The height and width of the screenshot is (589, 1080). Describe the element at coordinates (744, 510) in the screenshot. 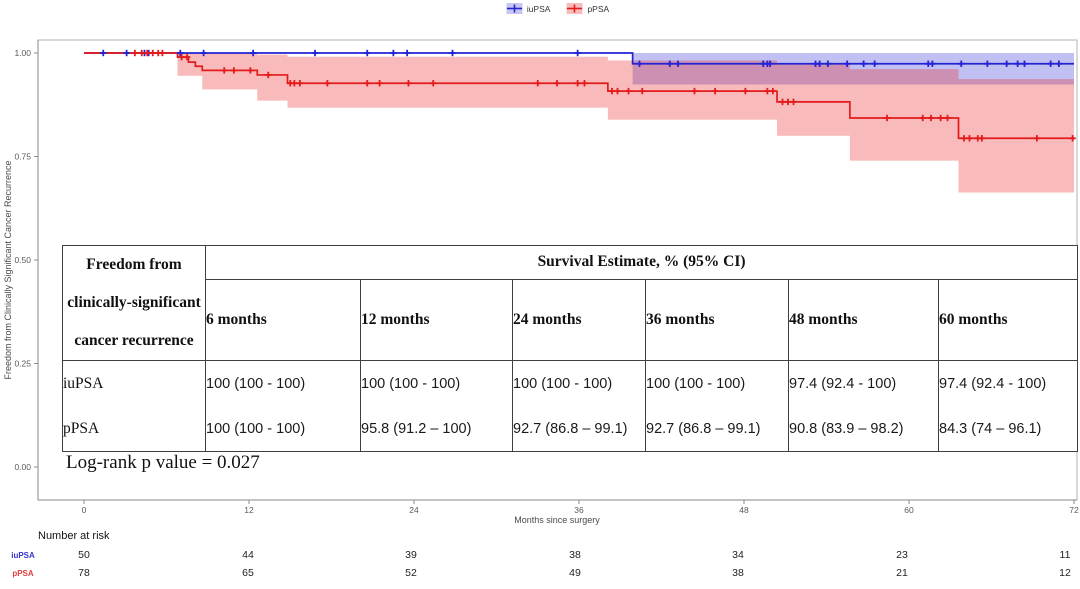

I see `x-tick-label: 48` at that location.